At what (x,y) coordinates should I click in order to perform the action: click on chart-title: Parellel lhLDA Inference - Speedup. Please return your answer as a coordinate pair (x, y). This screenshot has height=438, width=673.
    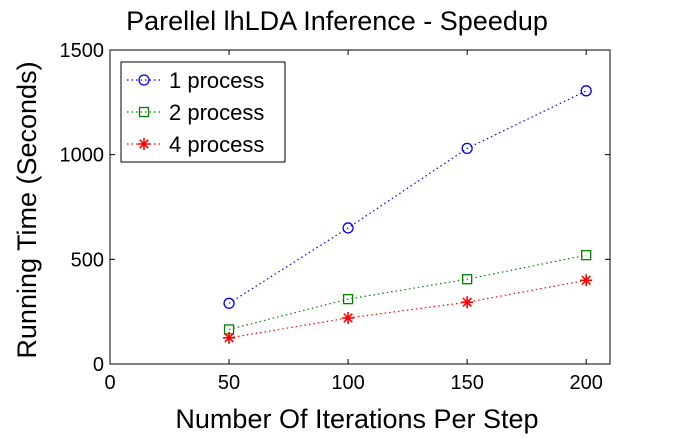
    Looking at the image, I should click on (337, 21).